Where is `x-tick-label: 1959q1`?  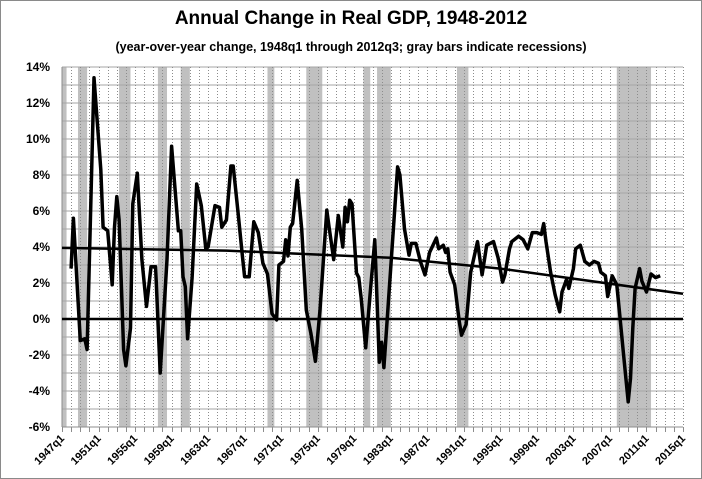 x-tick-label: 1959q1 is located at coordinates (159, 450).